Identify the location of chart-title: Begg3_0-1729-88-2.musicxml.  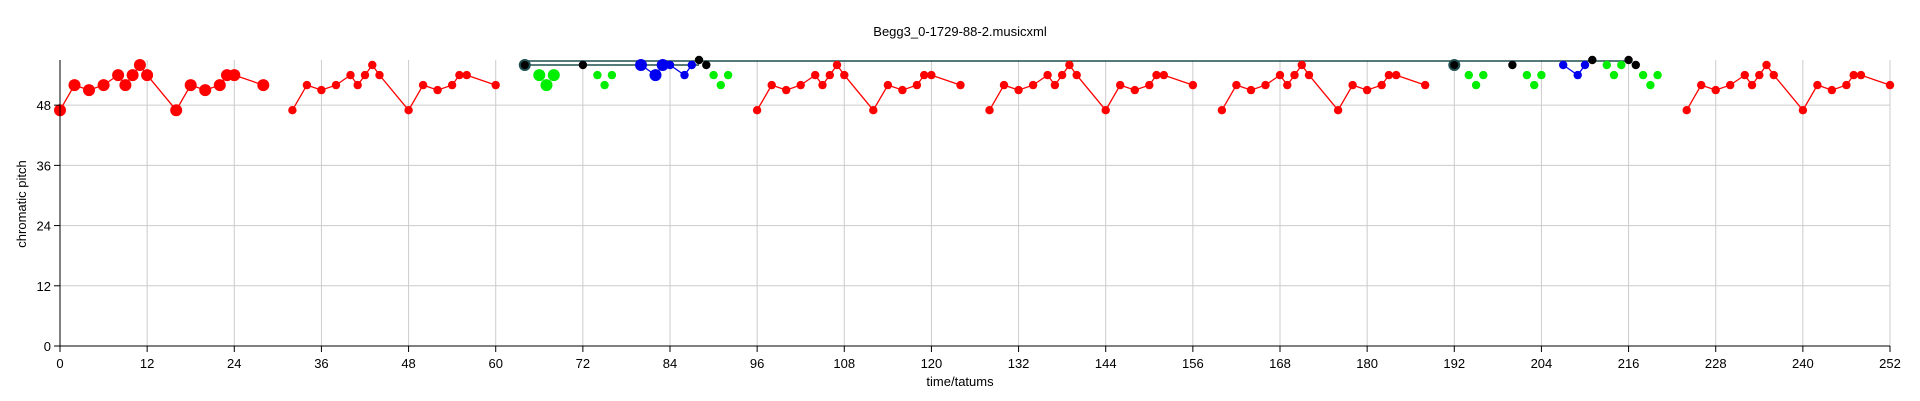
(960, 31).